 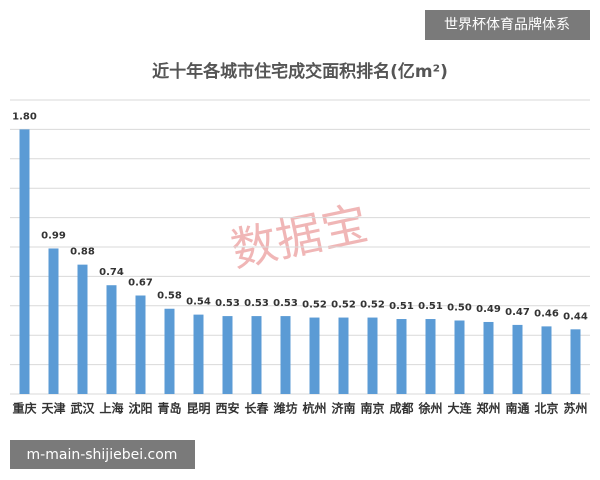 I want to click on x-tick-label: 南京, so click(x=372, y=408).